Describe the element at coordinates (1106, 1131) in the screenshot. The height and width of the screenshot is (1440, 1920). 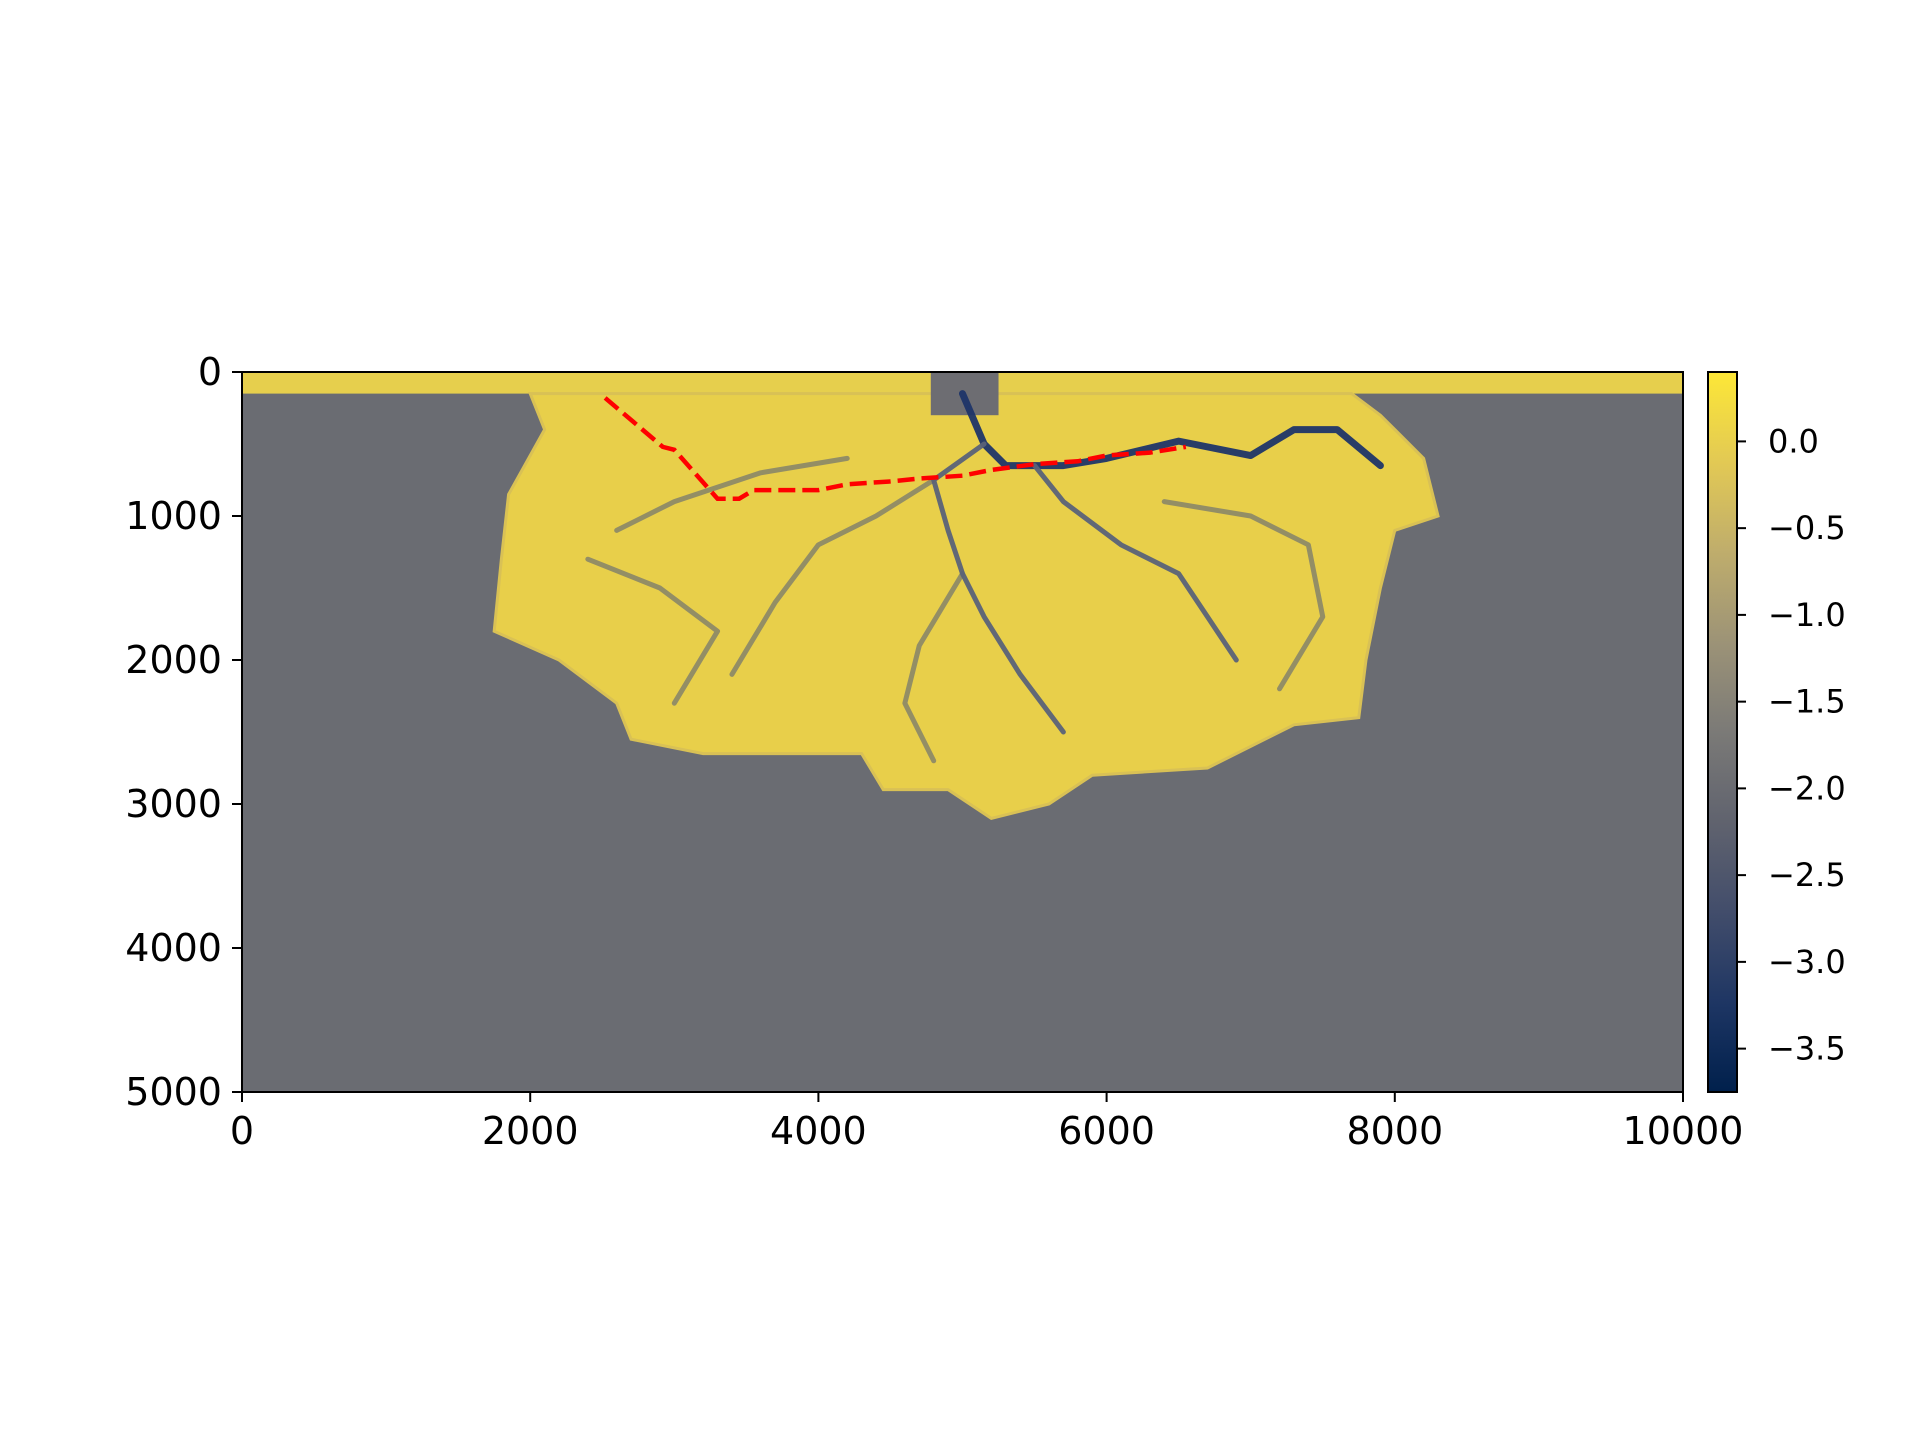
I see `x-tick-label: 6000` at that location.